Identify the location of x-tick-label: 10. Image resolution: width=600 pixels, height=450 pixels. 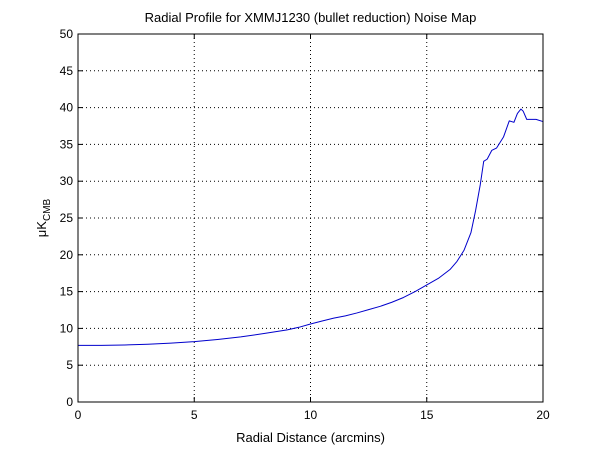
(311, 415).